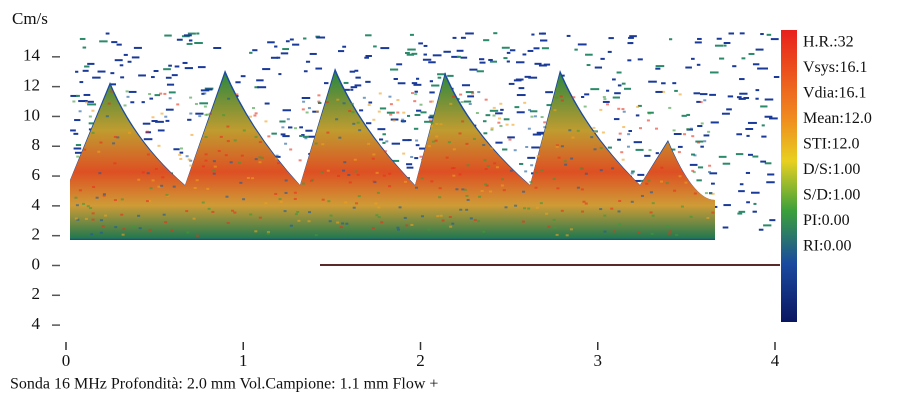 The image size is (905, 400). I want to click on x-tick-label: 3, so click(598, 360).